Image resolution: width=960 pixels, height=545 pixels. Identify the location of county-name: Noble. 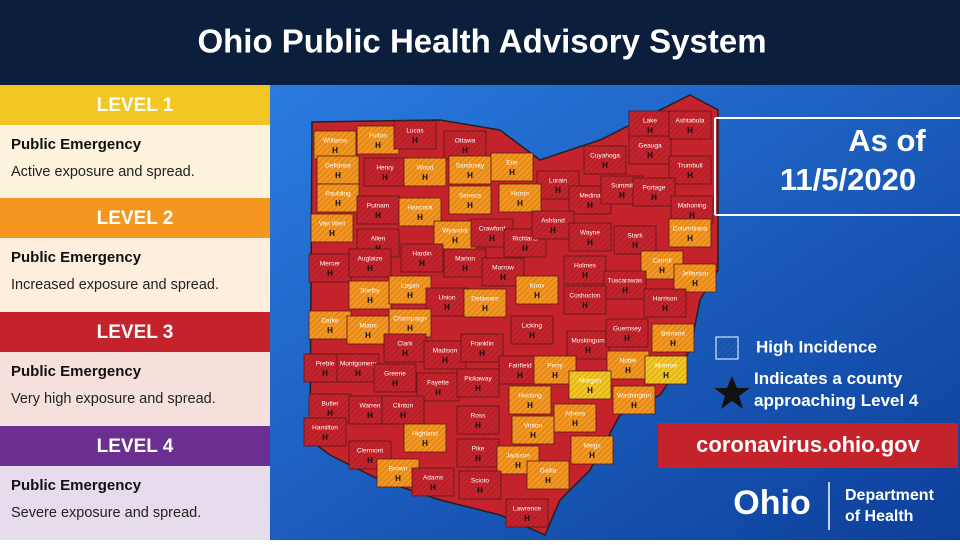
(628, 361).